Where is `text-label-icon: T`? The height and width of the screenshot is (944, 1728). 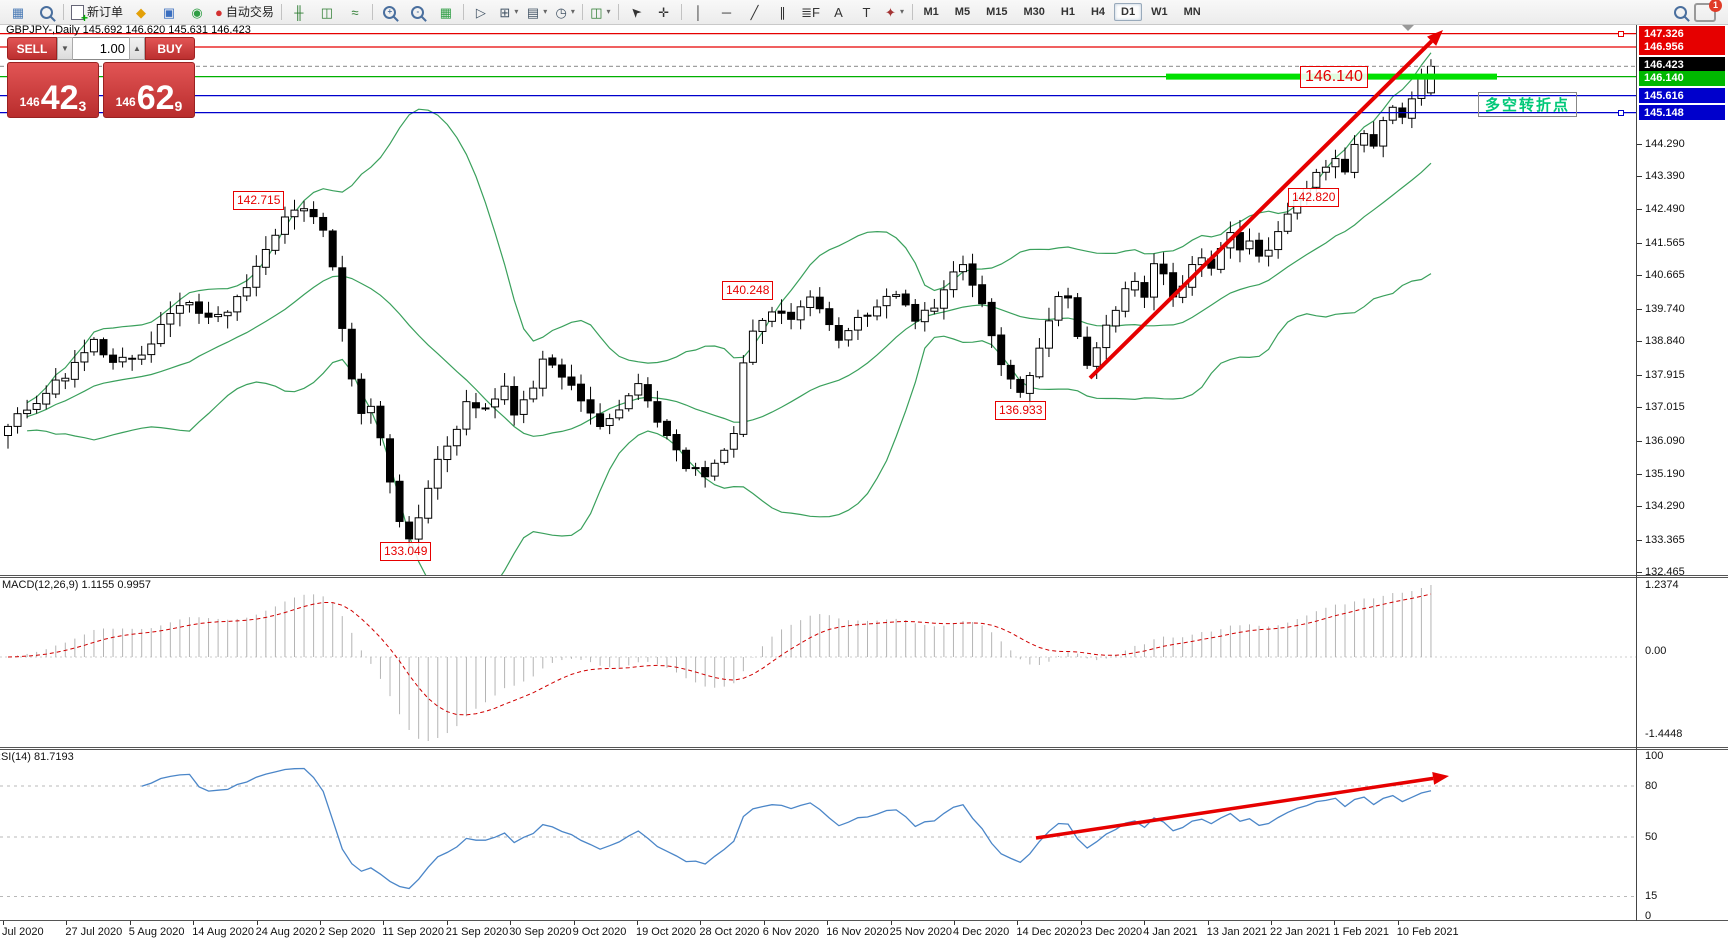 text-label-icon: T is located at coordinates (867, 12).